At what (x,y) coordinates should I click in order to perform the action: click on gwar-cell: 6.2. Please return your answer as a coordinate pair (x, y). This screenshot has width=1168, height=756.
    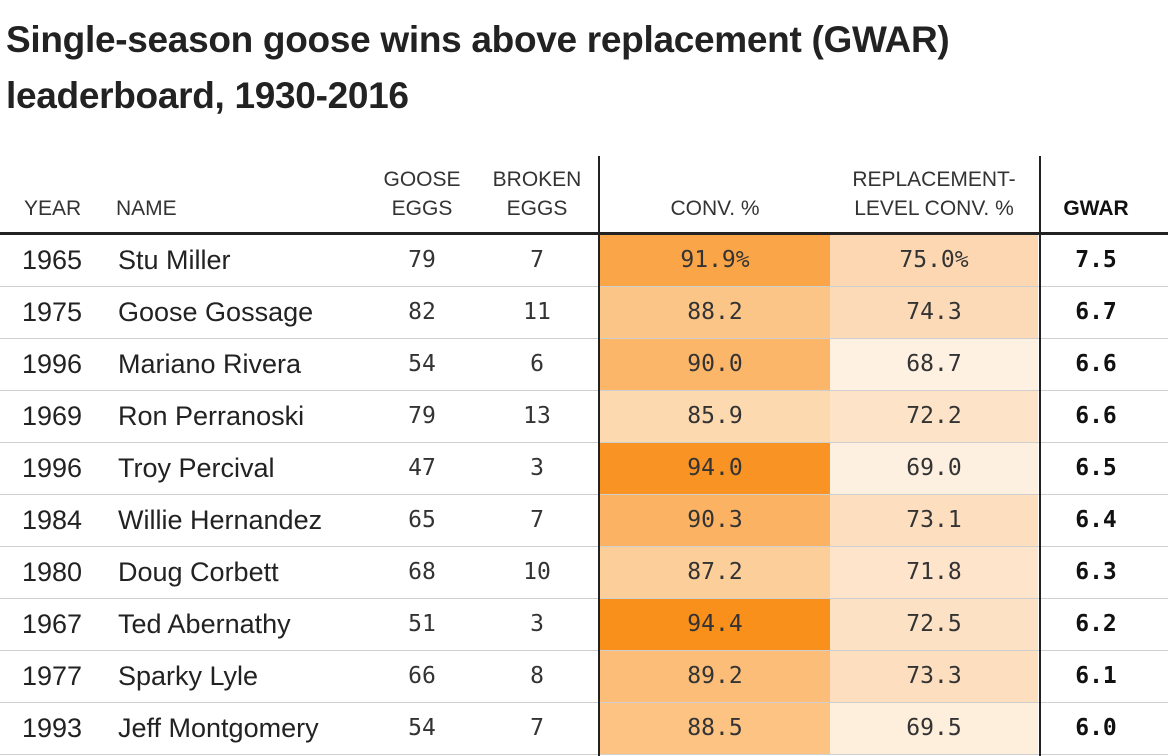
    Looking at the image, I should click on (1096, 624).